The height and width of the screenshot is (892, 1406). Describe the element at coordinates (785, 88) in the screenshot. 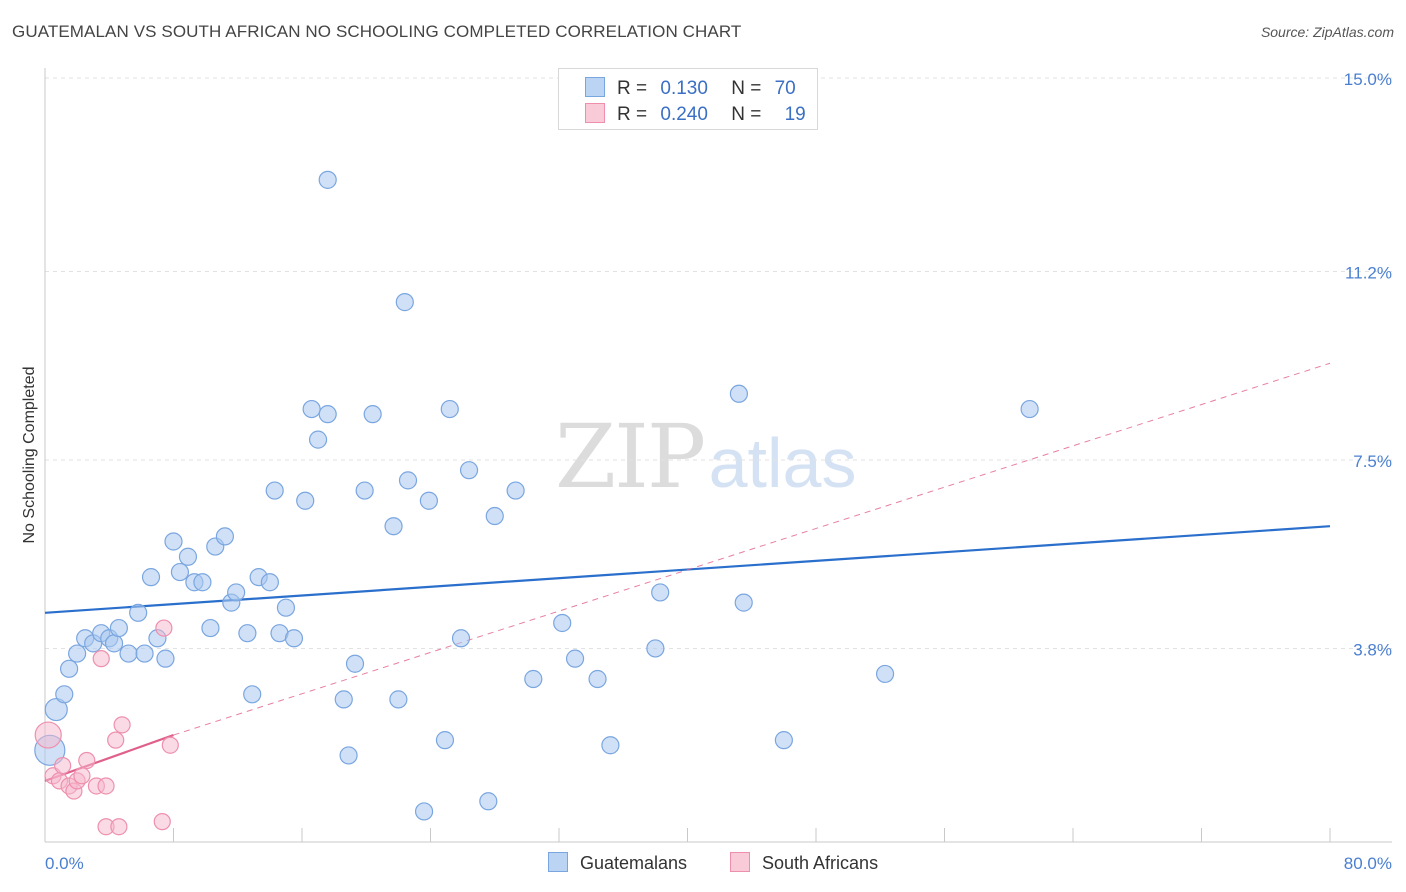

I see `legend-n-value: 70` at that location.